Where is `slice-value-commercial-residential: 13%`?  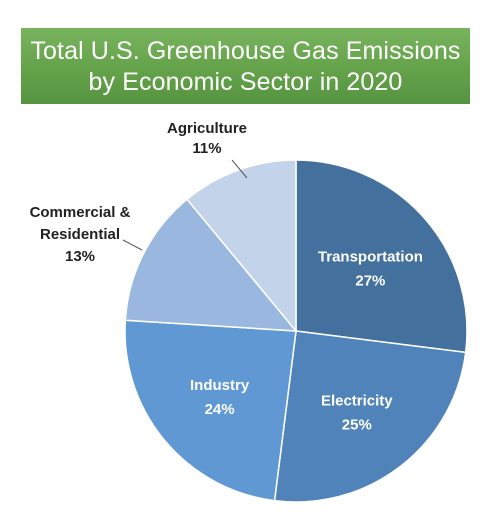
slice-value-commercial-residential: 13% is located at coordinates (80, 256).